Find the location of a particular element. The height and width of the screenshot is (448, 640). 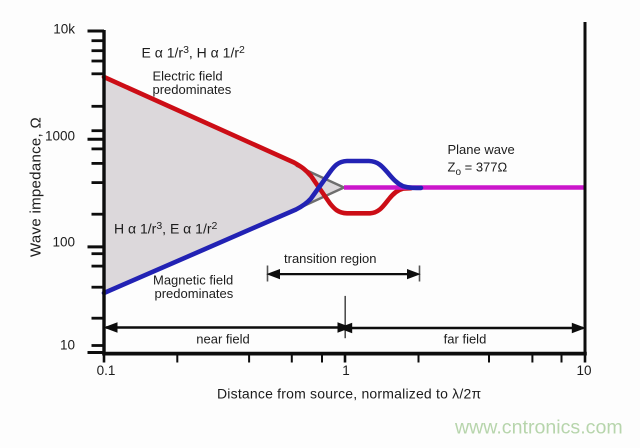

svg-text: Plane wave is located at coordinates (481, 149).